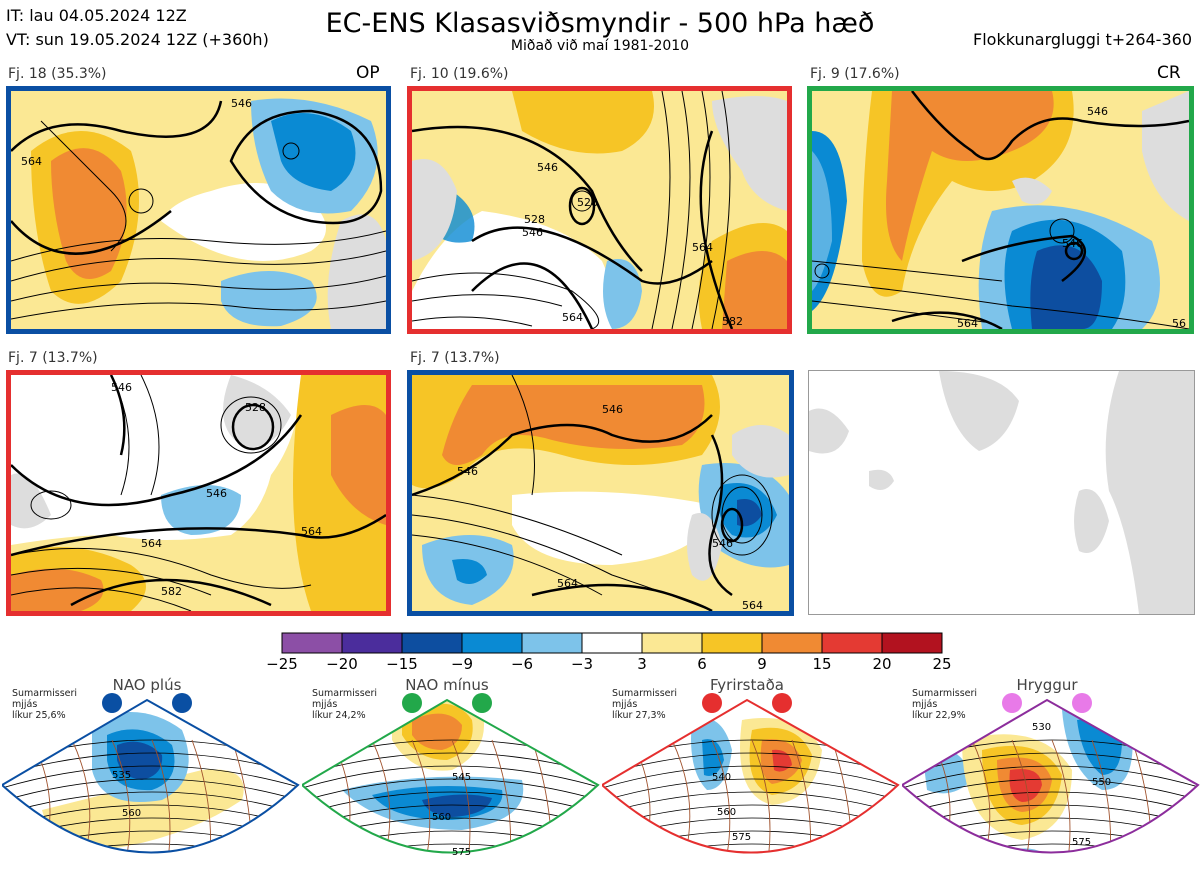 The image size is (1200, 871). I want to click on cluster-map-2: 546 528 528 546 564 564 582, so click(599, 210).